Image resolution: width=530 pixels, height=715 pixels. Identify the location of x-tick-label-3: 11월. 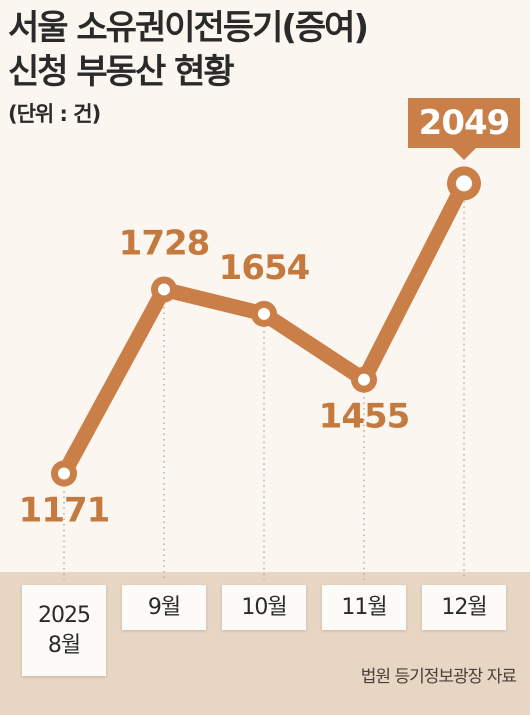
(364, 607).